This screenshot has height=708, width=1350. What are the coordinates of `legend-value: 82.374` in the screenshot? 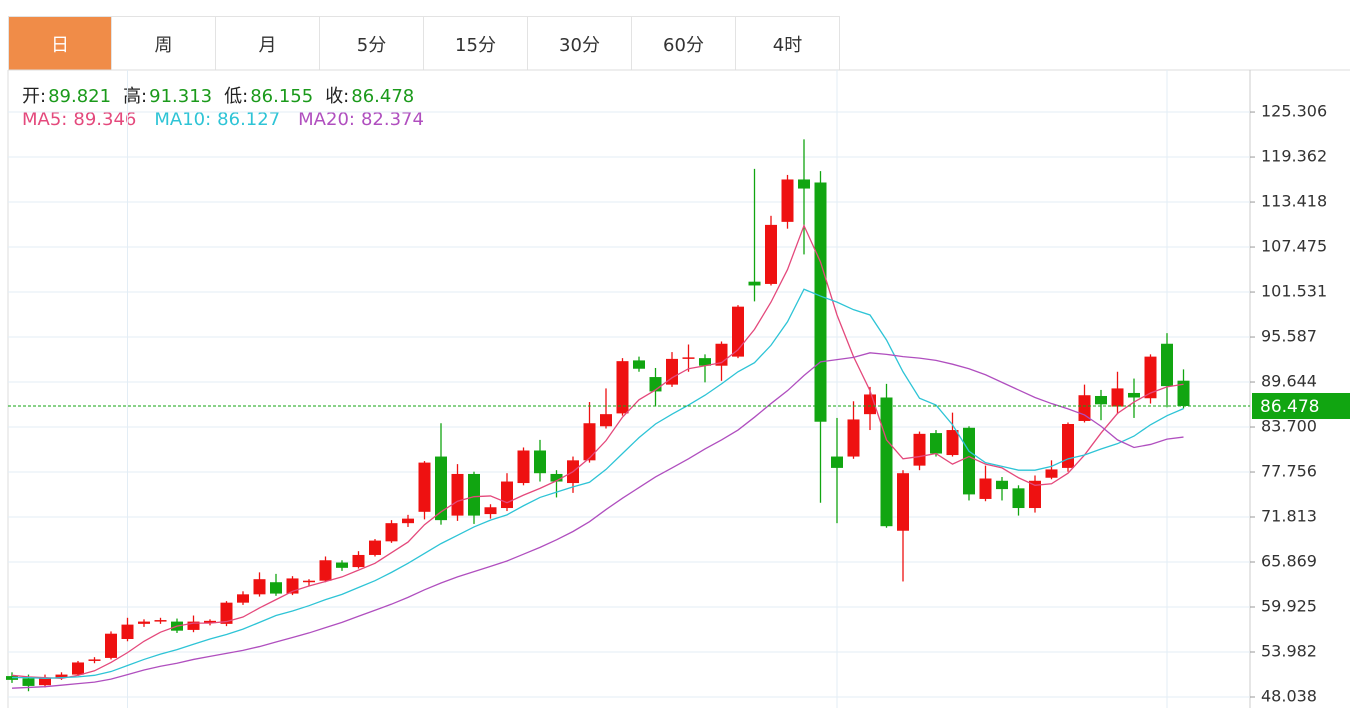 It's located at (392, 119).